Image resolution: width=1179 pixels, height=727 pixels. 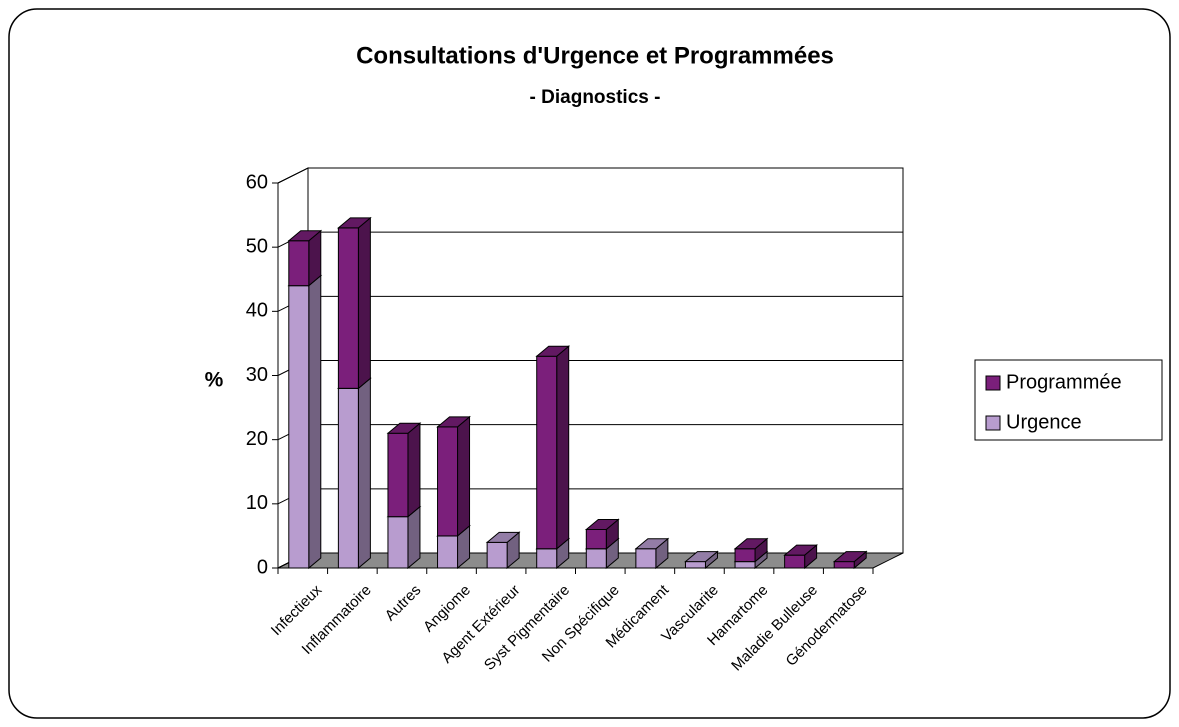 I want to click on legend-box, so click(x=1068, y=400).